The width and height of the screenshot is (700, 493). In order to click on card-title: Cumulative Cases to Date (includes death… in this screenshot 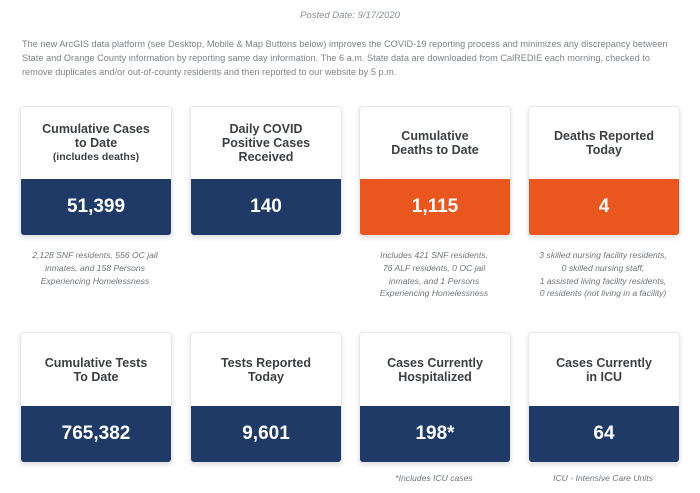, I will do `click(96, 143)`.